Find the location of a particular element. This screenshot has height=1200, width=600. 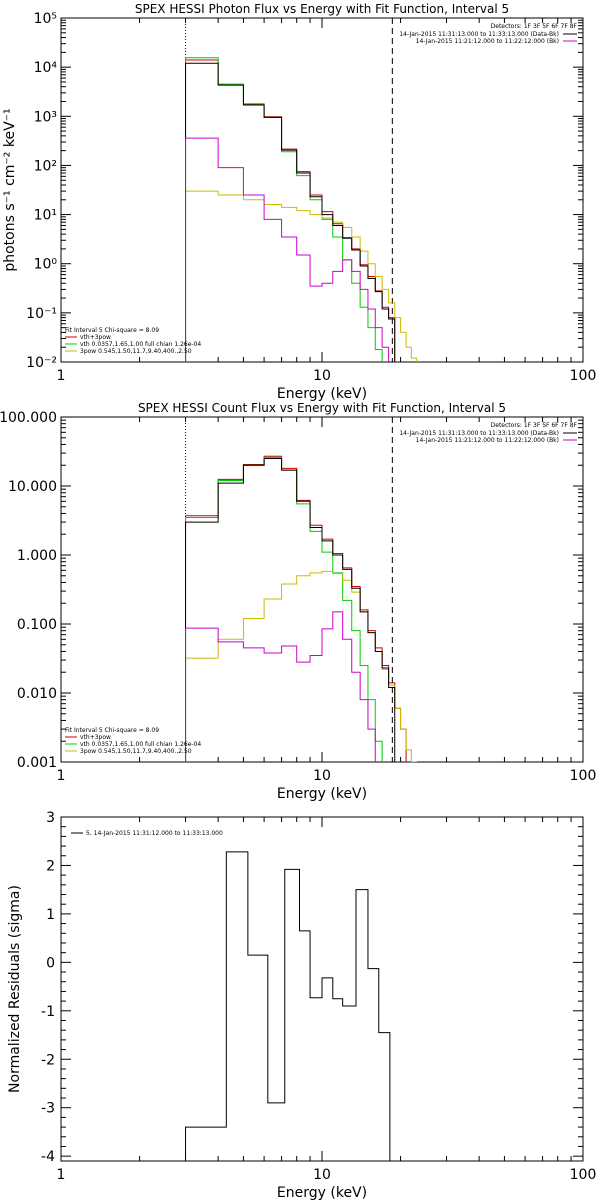

y-tick-label: -2 is located at coordinates (48, 1060).